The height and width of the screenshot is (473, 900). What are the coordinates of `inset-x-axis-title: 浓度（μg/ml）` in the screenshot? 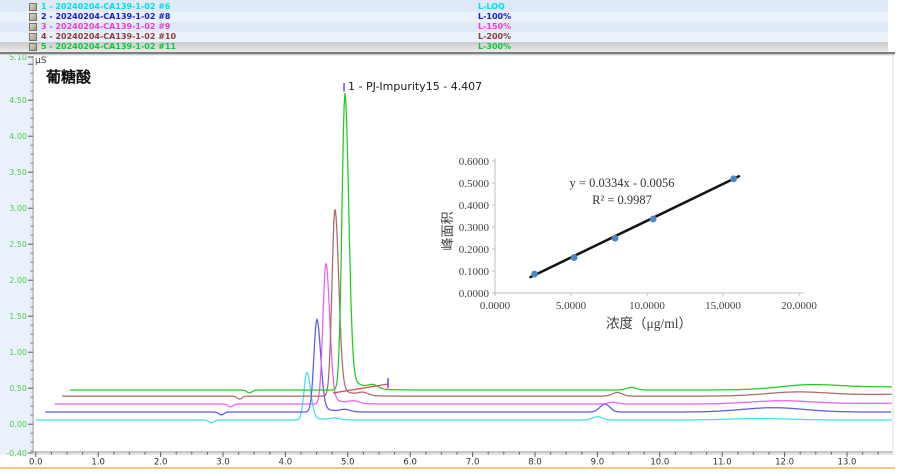 It's located at (649, 323).